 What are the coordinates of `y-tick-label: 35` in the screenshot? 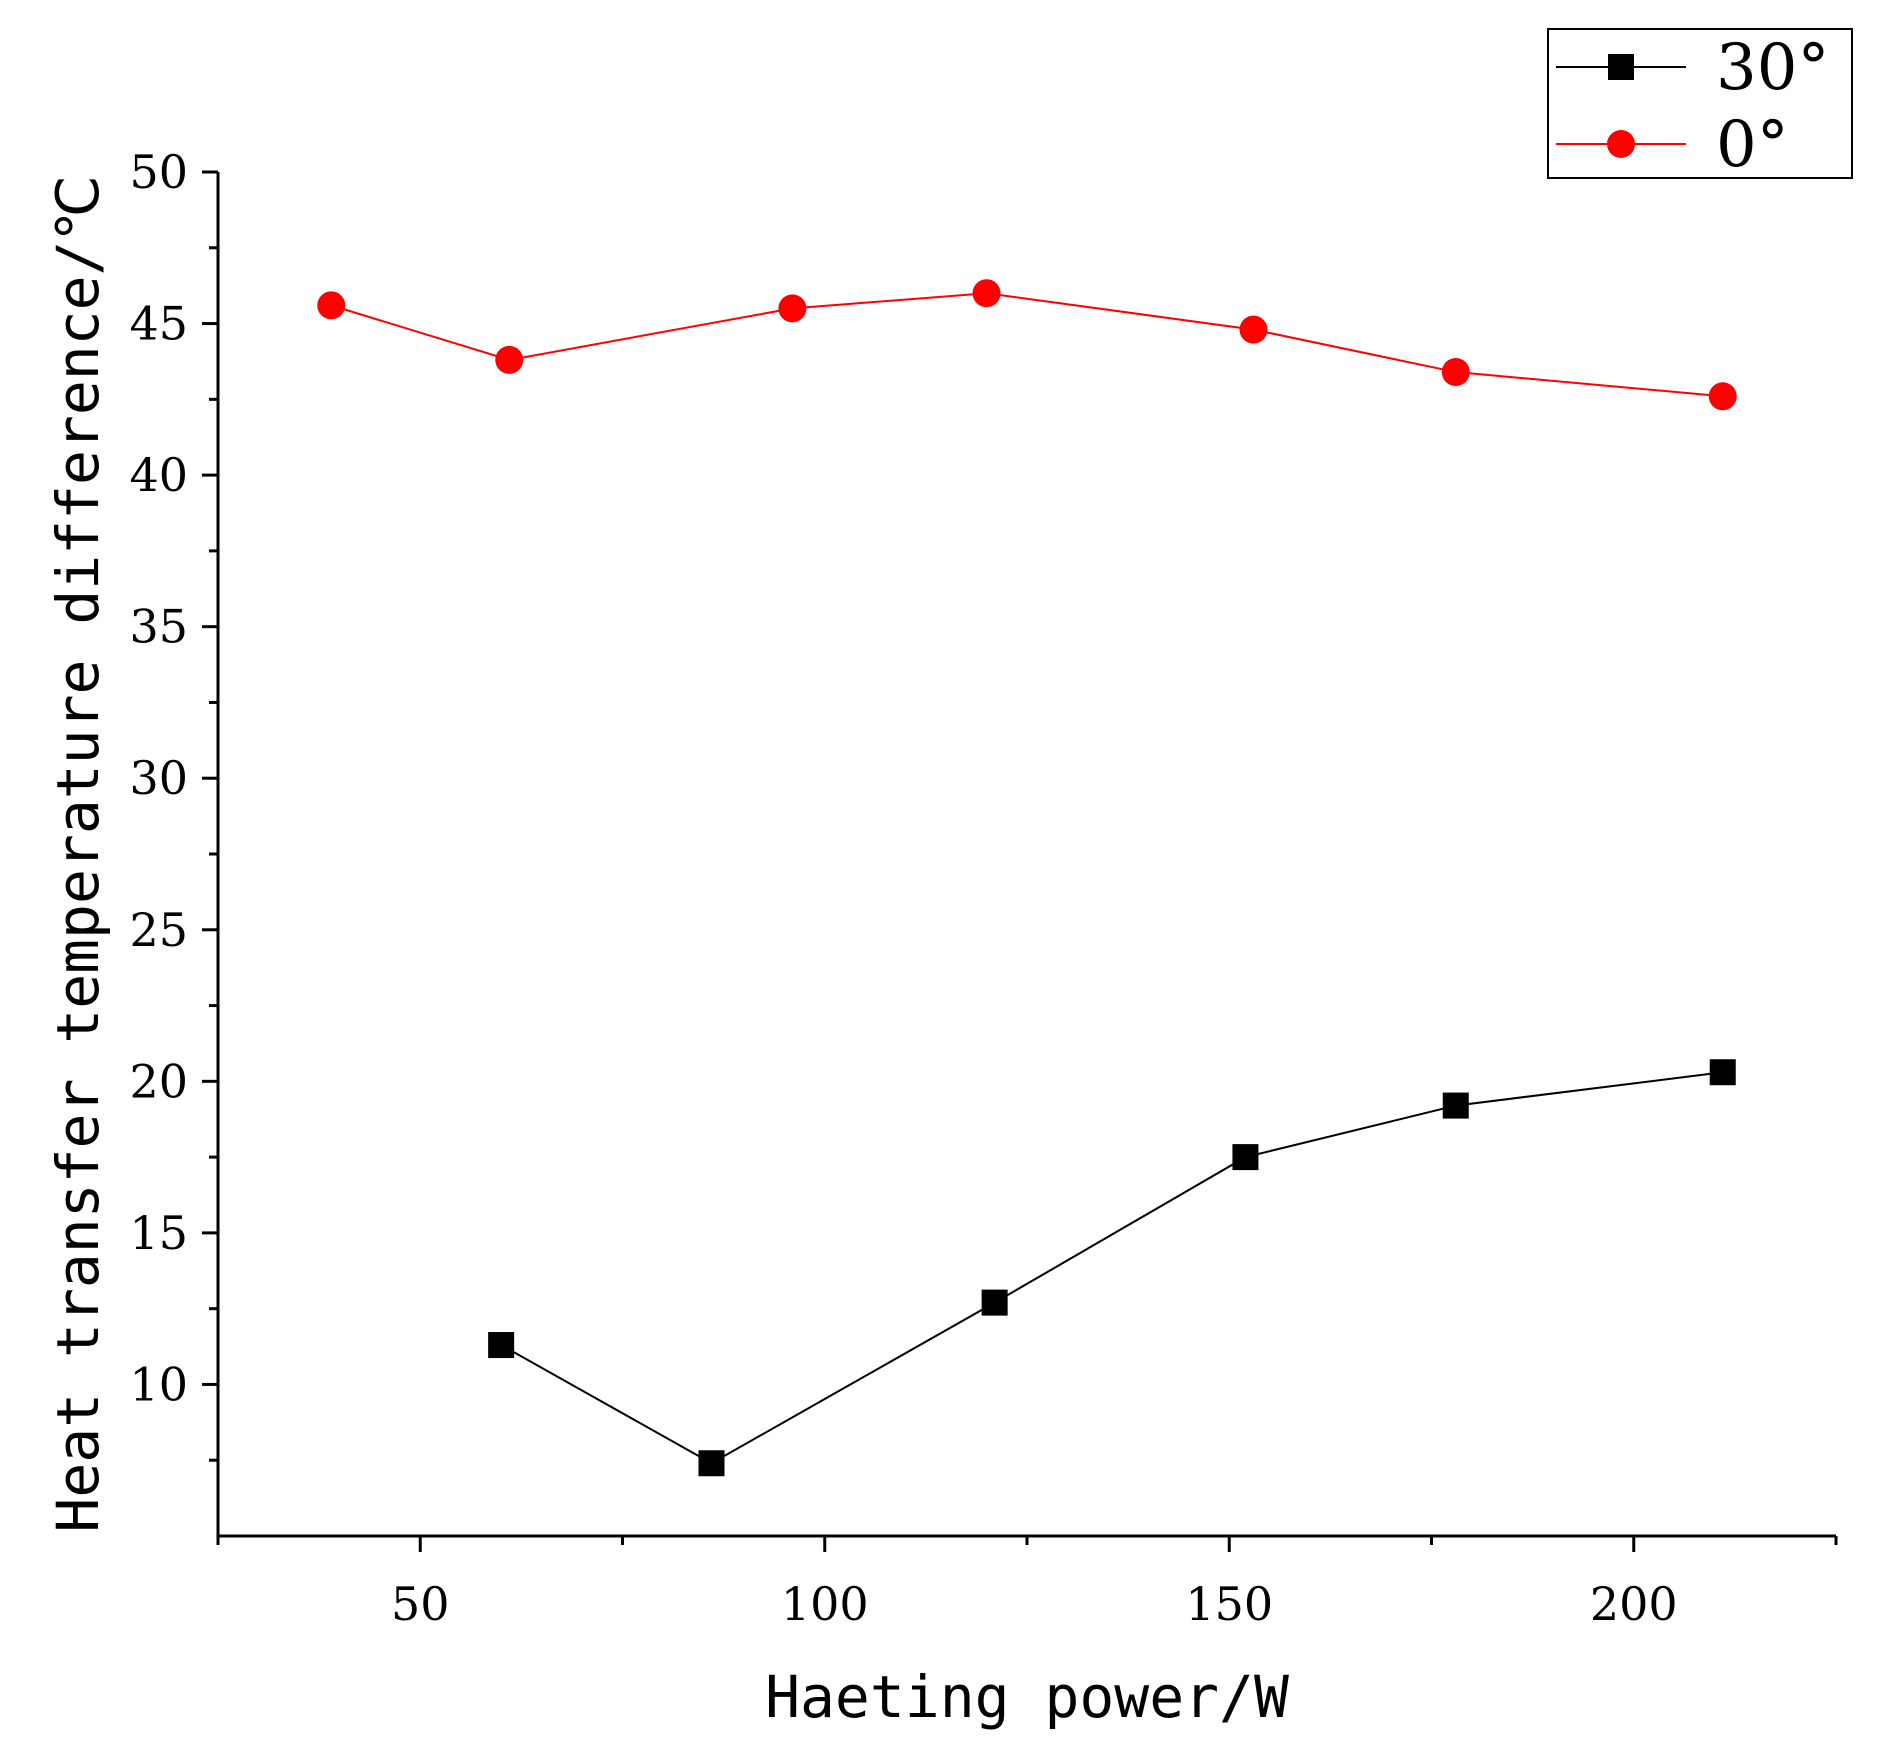 It's located at (158, 627).